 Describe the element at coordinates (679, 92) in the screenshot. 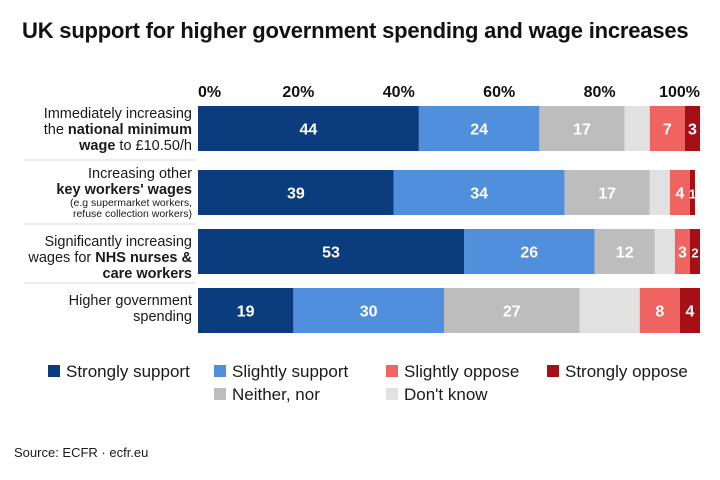

I see `x-tick-label: 100%` at that location.